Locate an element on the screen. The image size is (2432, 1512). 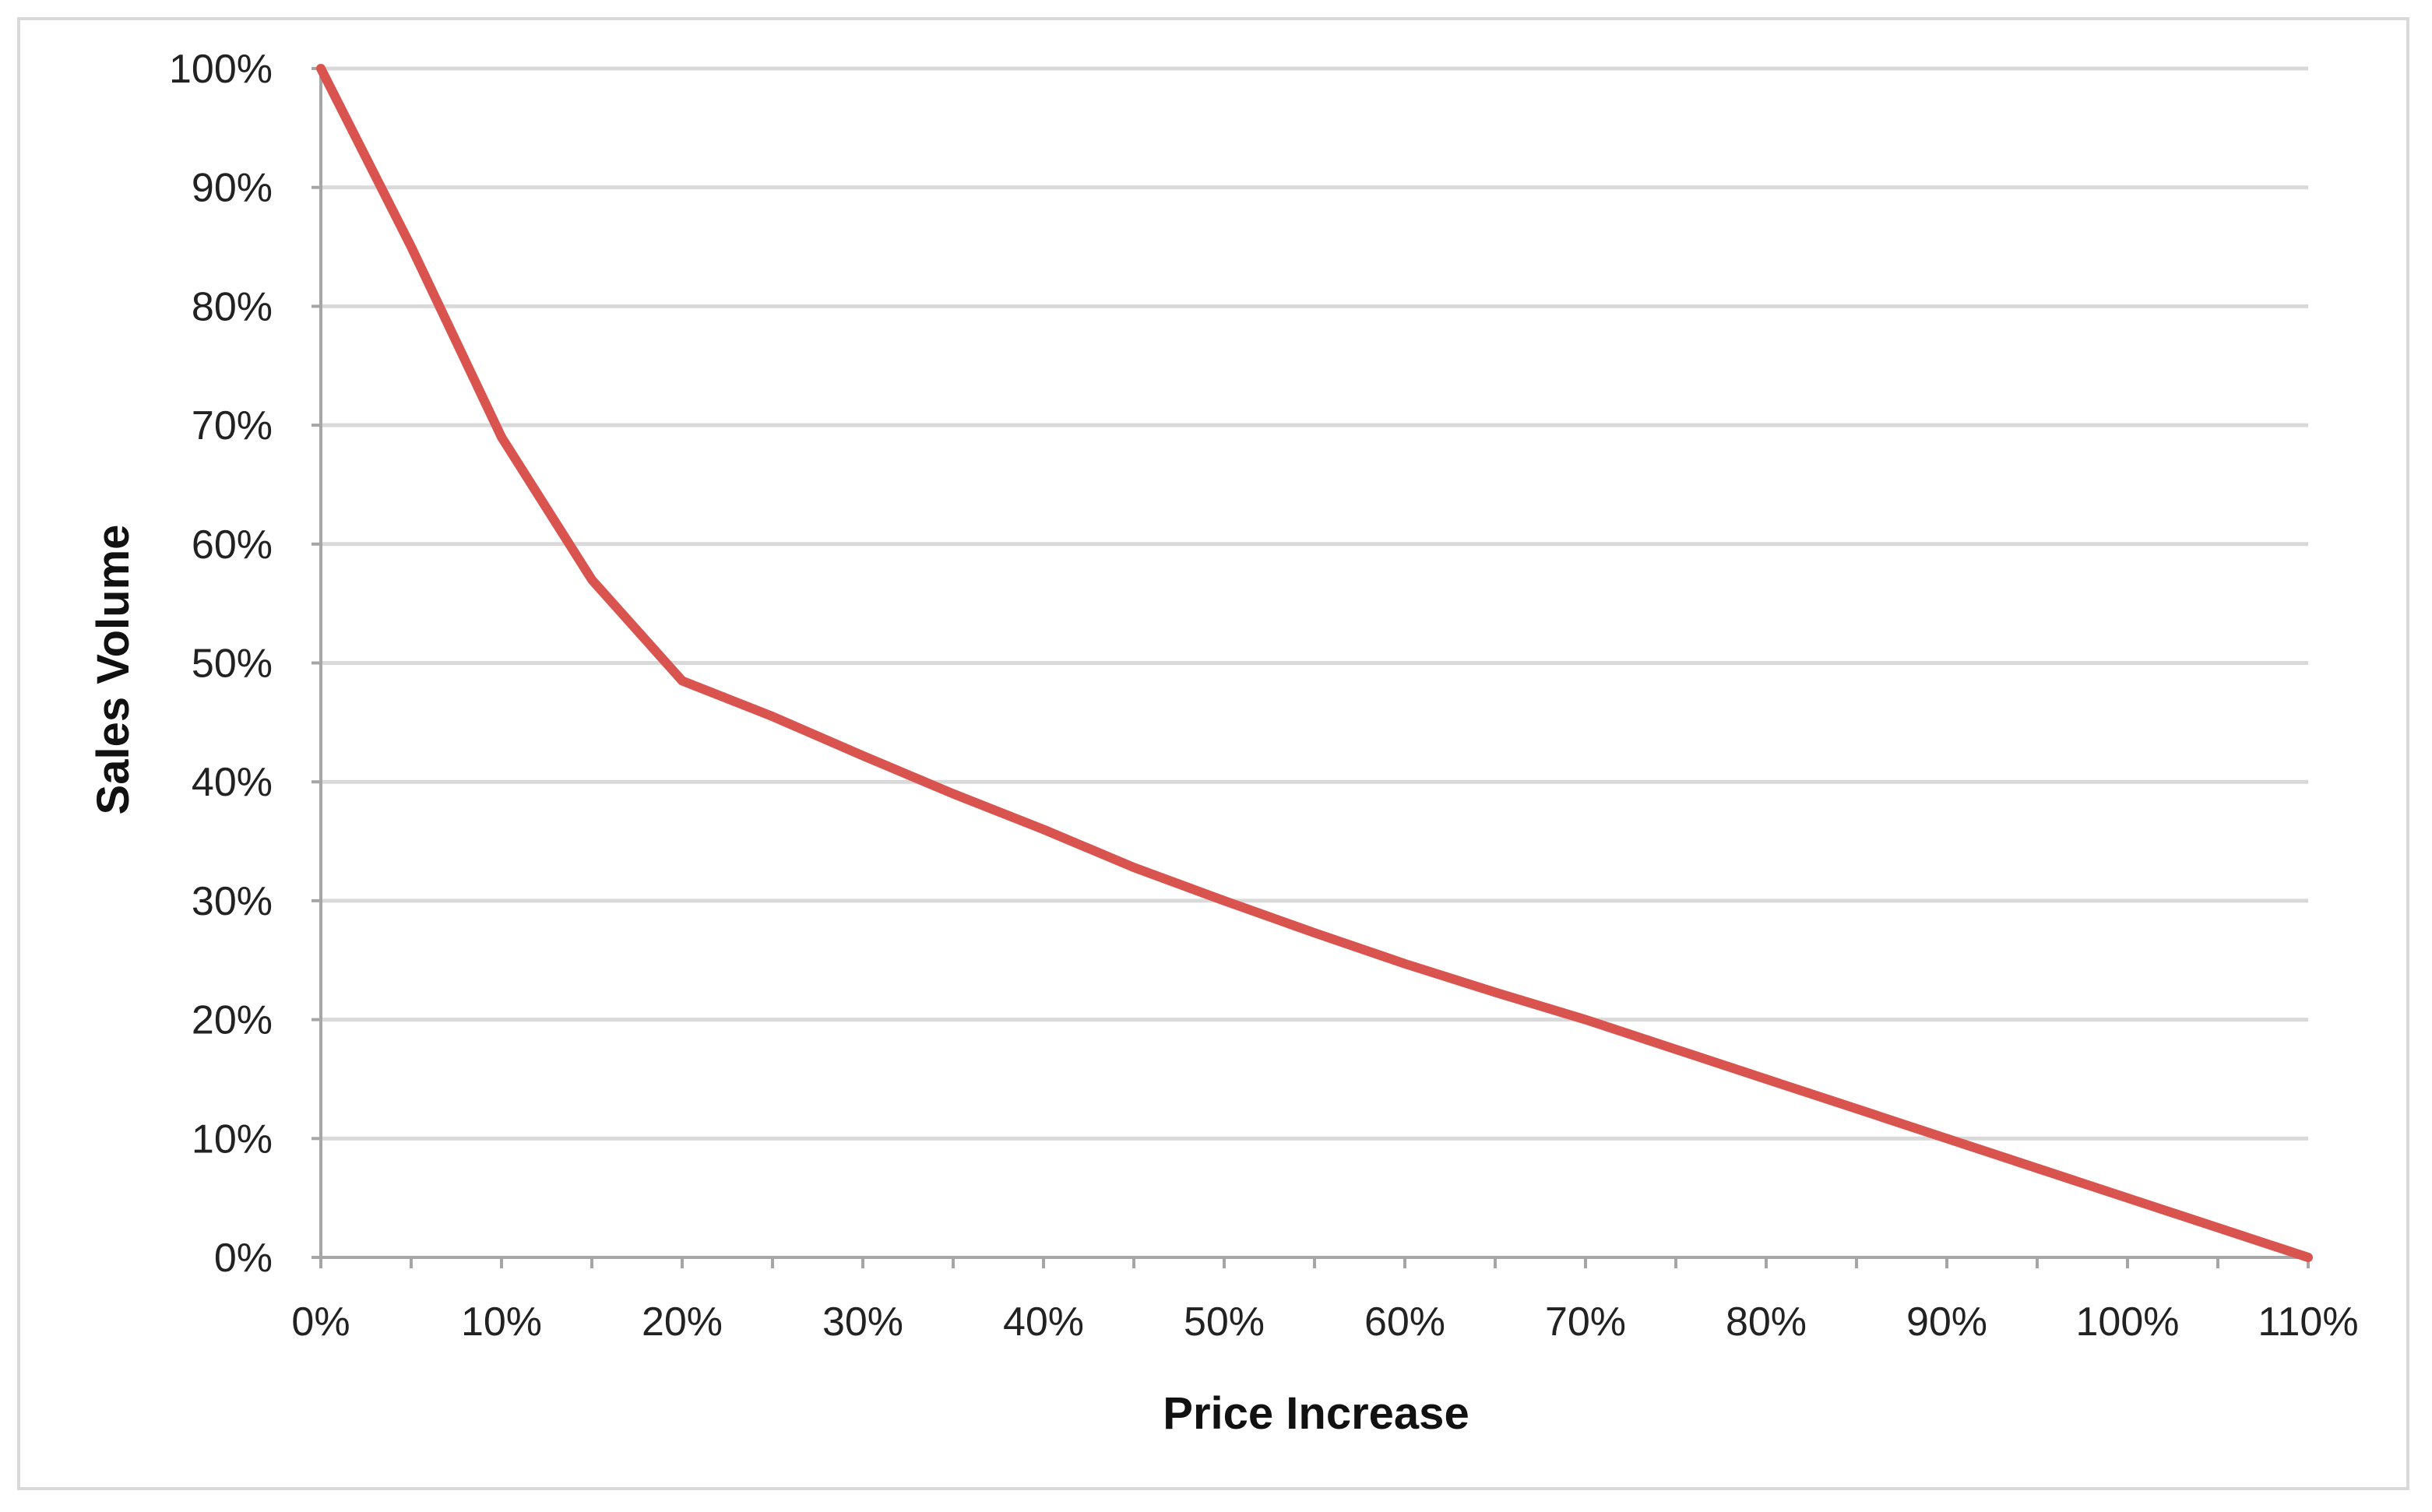
y-tick-label: 0% is located at coordinates (243, 1258).